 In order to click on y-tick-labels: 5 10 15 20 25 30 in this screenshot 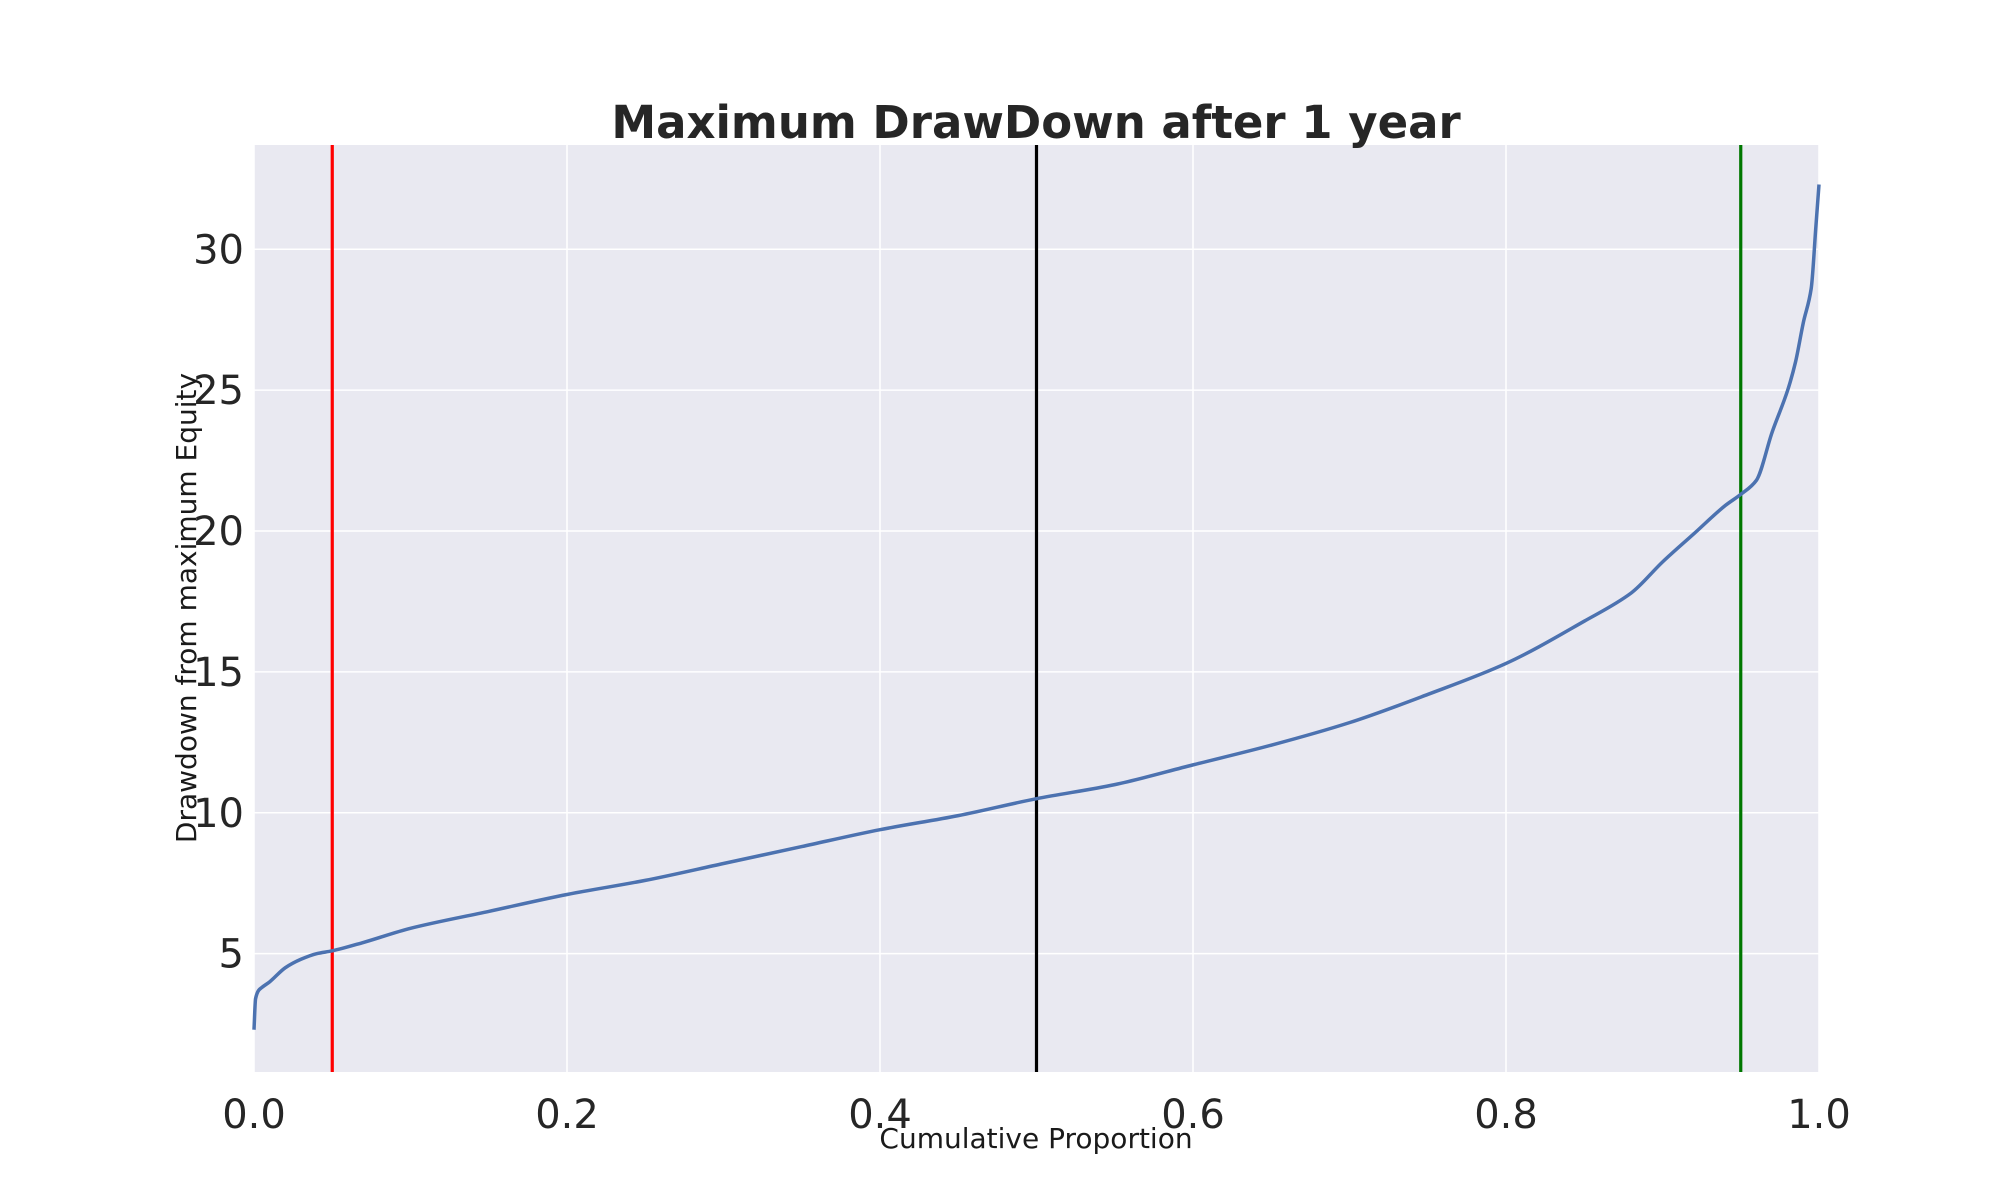, I will do `click(218, 602)`.